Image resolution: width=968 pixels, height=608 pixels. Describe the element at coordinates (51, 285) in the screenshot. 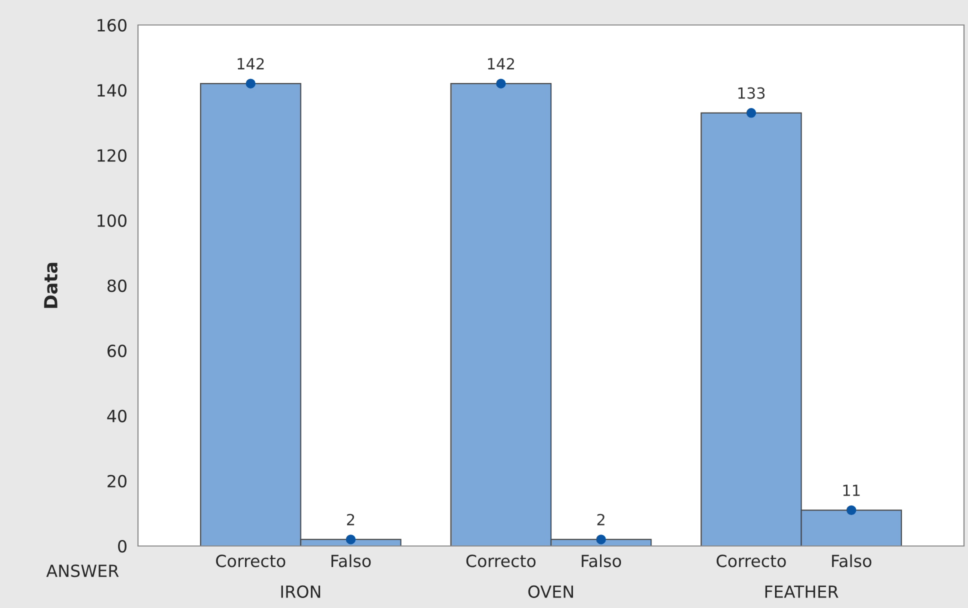

I see `y-axis-title: Data` at that location.